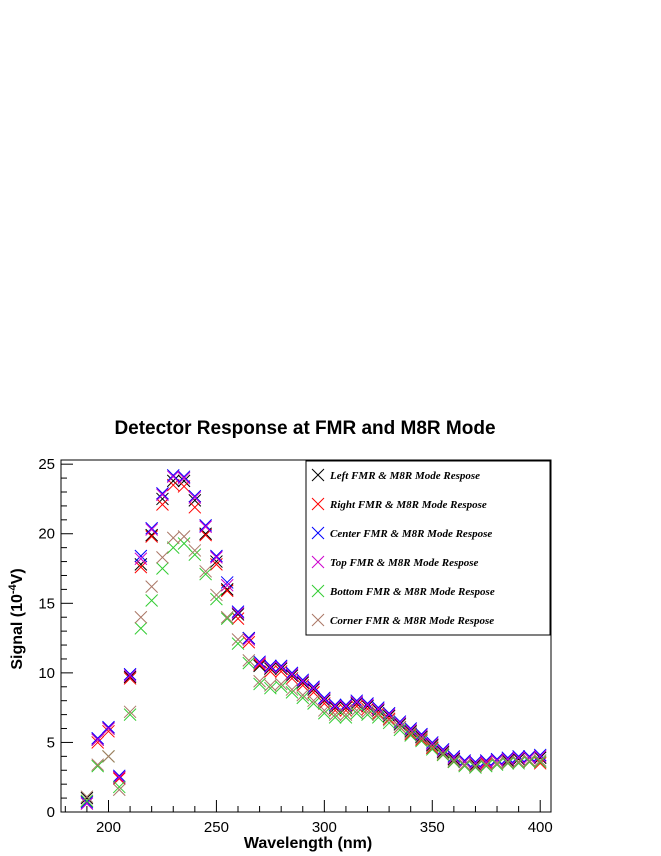  I want to click on y-tick-label: 15, so click(46, 603).